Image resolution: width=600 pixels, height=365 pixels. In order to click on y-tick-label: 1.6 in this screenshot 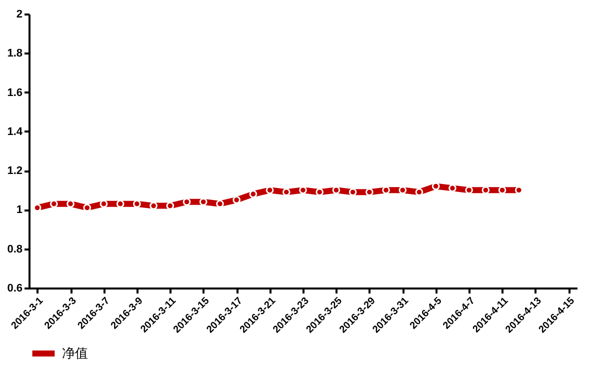, I will do `click(14, 92)`.